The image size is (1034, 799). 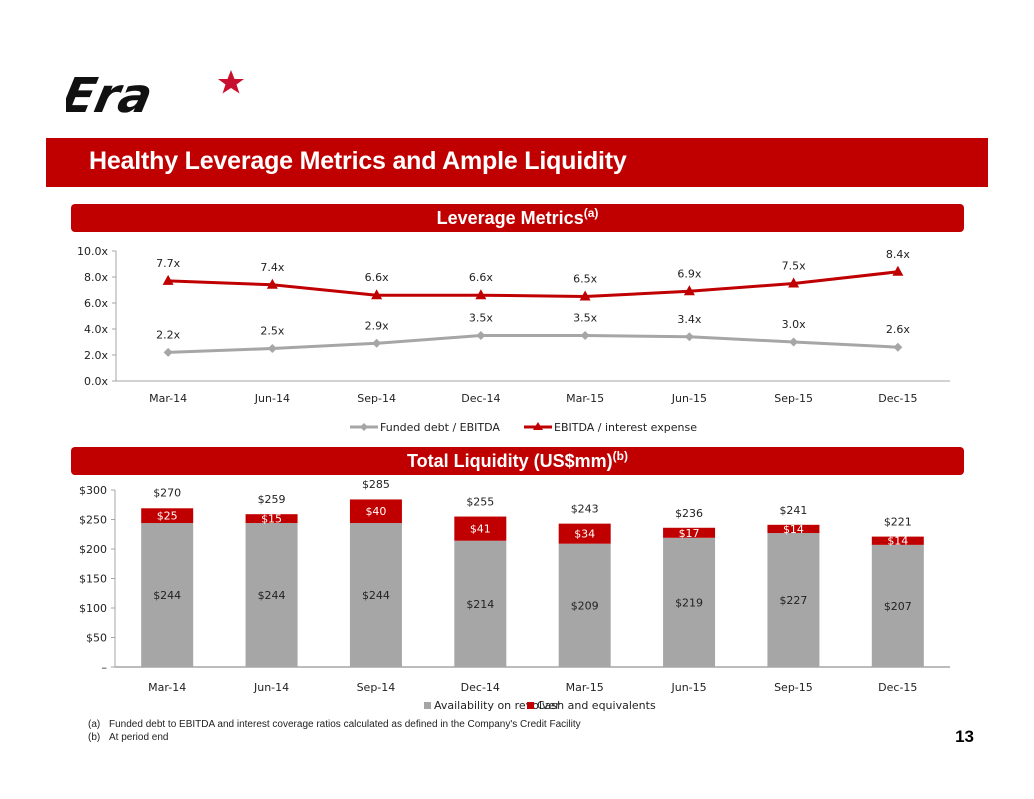 I want to click on bar-value-label: $209, so click(x=585, y=605).